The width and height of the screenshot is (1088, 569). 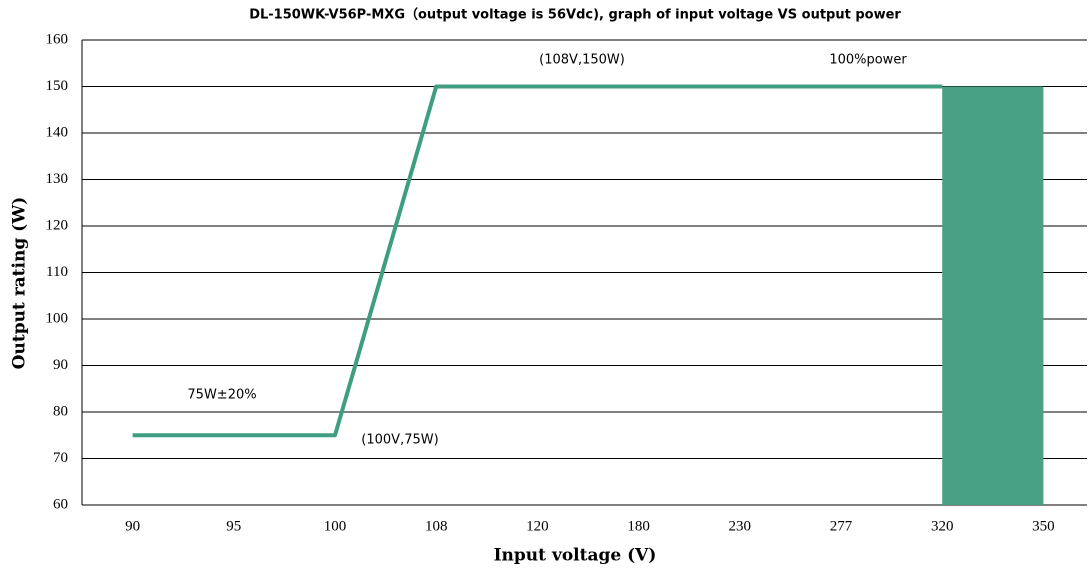 What do you see at coordinates (57, 179) in the screenshot?
I see `y-tick-label: 130` at bounding box center [57, 179].